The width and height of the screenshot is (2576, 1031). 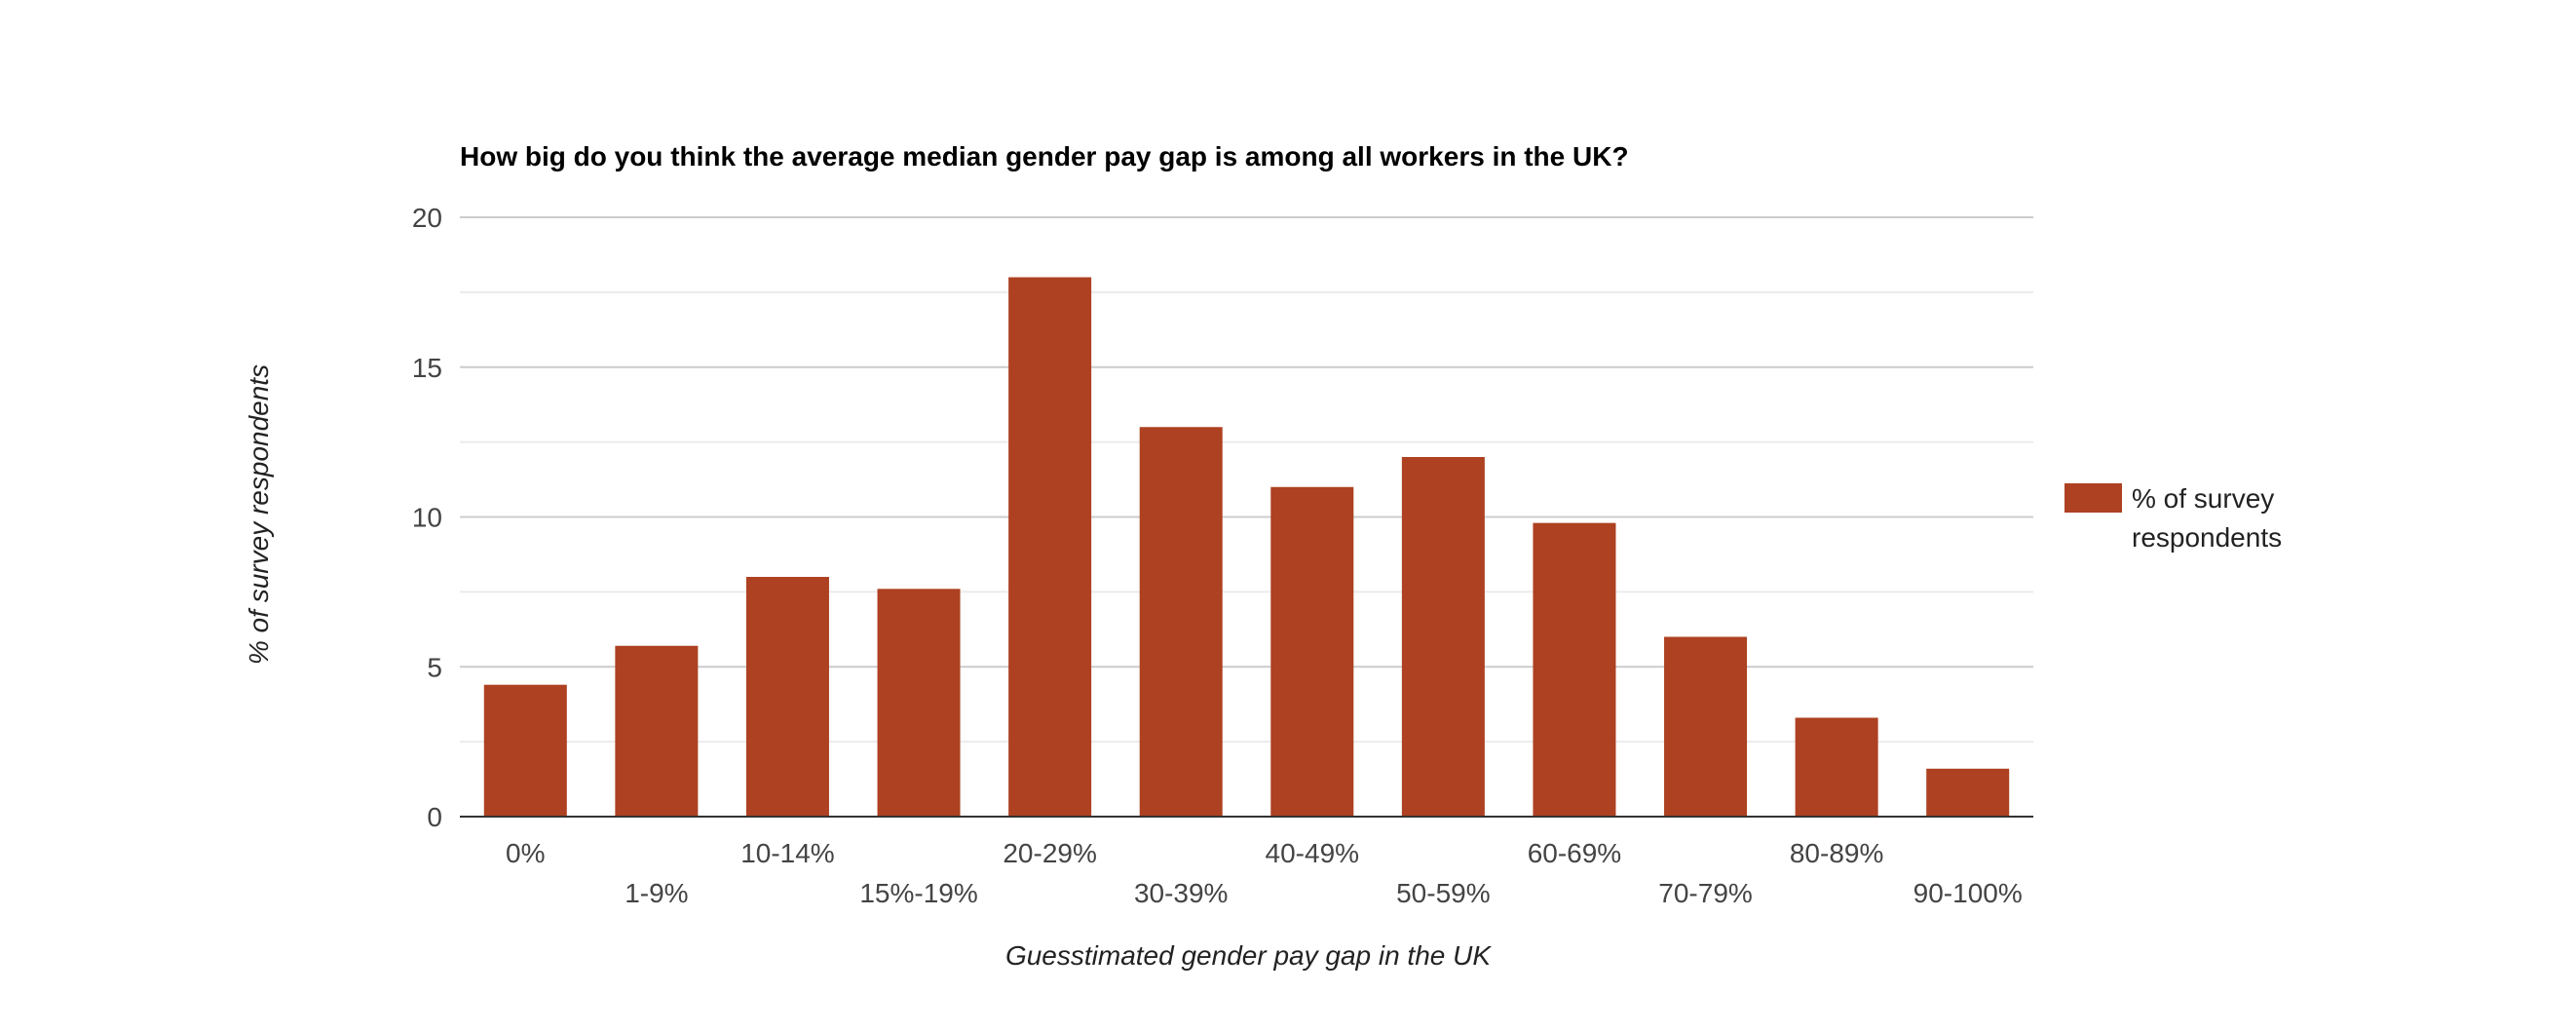 What do you see at coordinates (1968, 893) in the screenshot?
I see `x-tick-label: 90-100%` at bounding box center [1968, 893].